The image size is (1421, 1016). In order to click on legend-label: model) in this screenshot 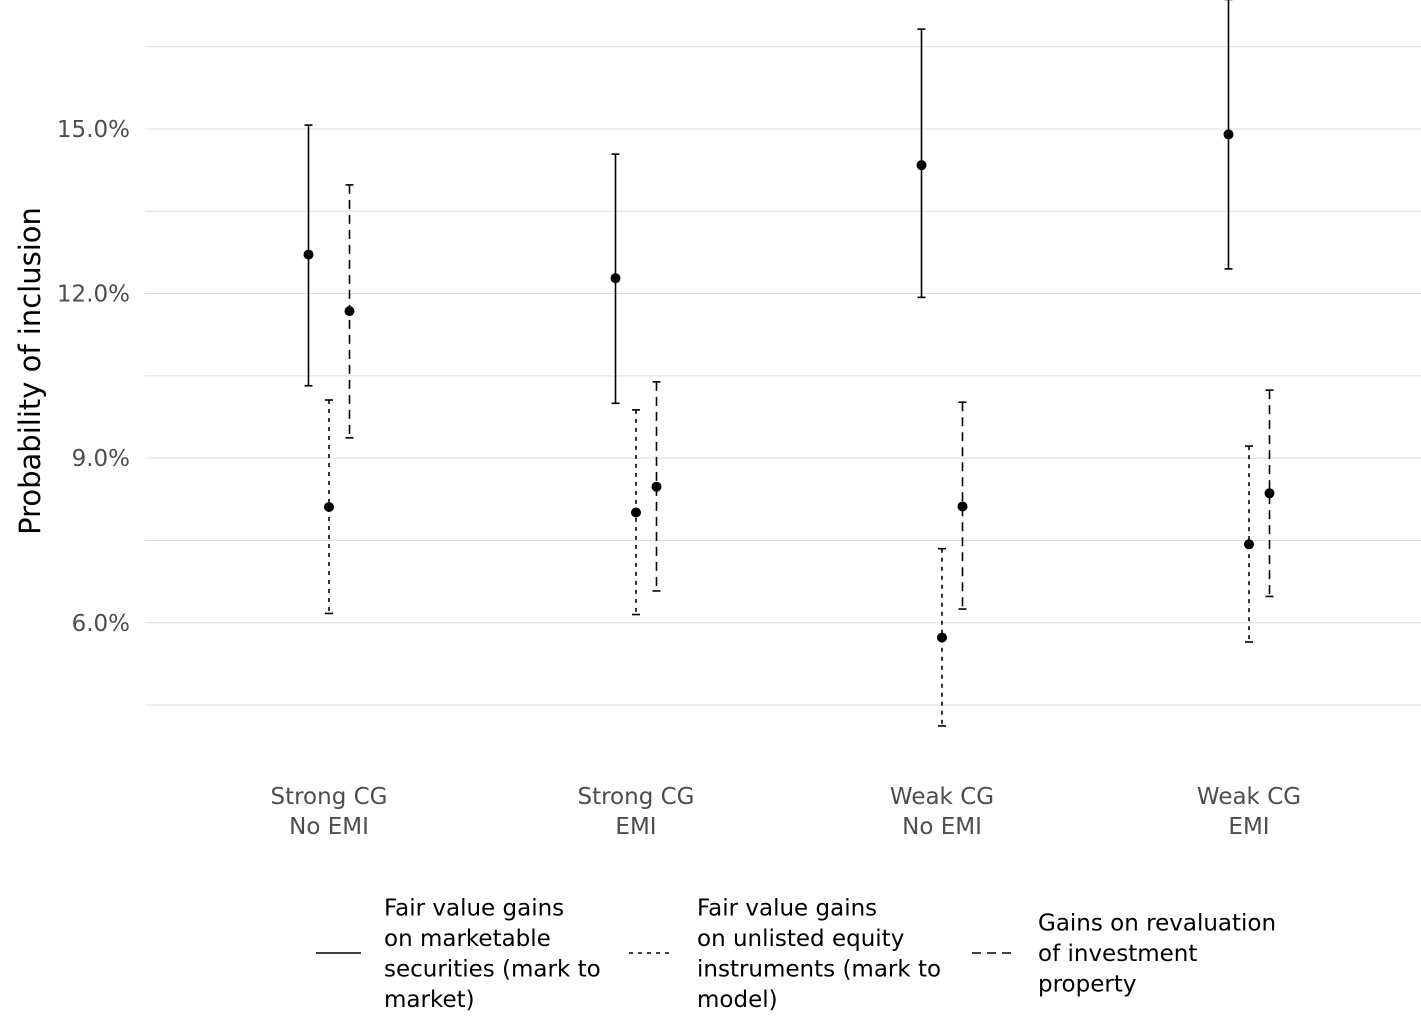, I will do `click(737, 1000)`.